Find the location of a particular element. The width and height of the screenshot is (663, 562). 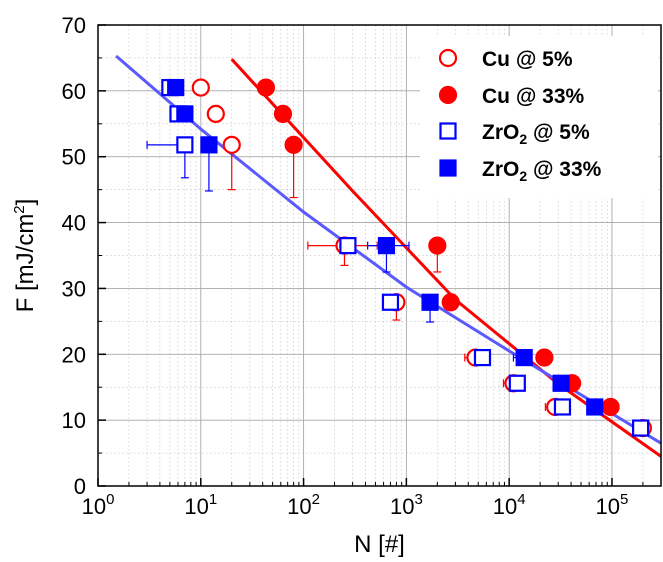

y-axis-title-sup: 2 is located at coordinates (19, 209).